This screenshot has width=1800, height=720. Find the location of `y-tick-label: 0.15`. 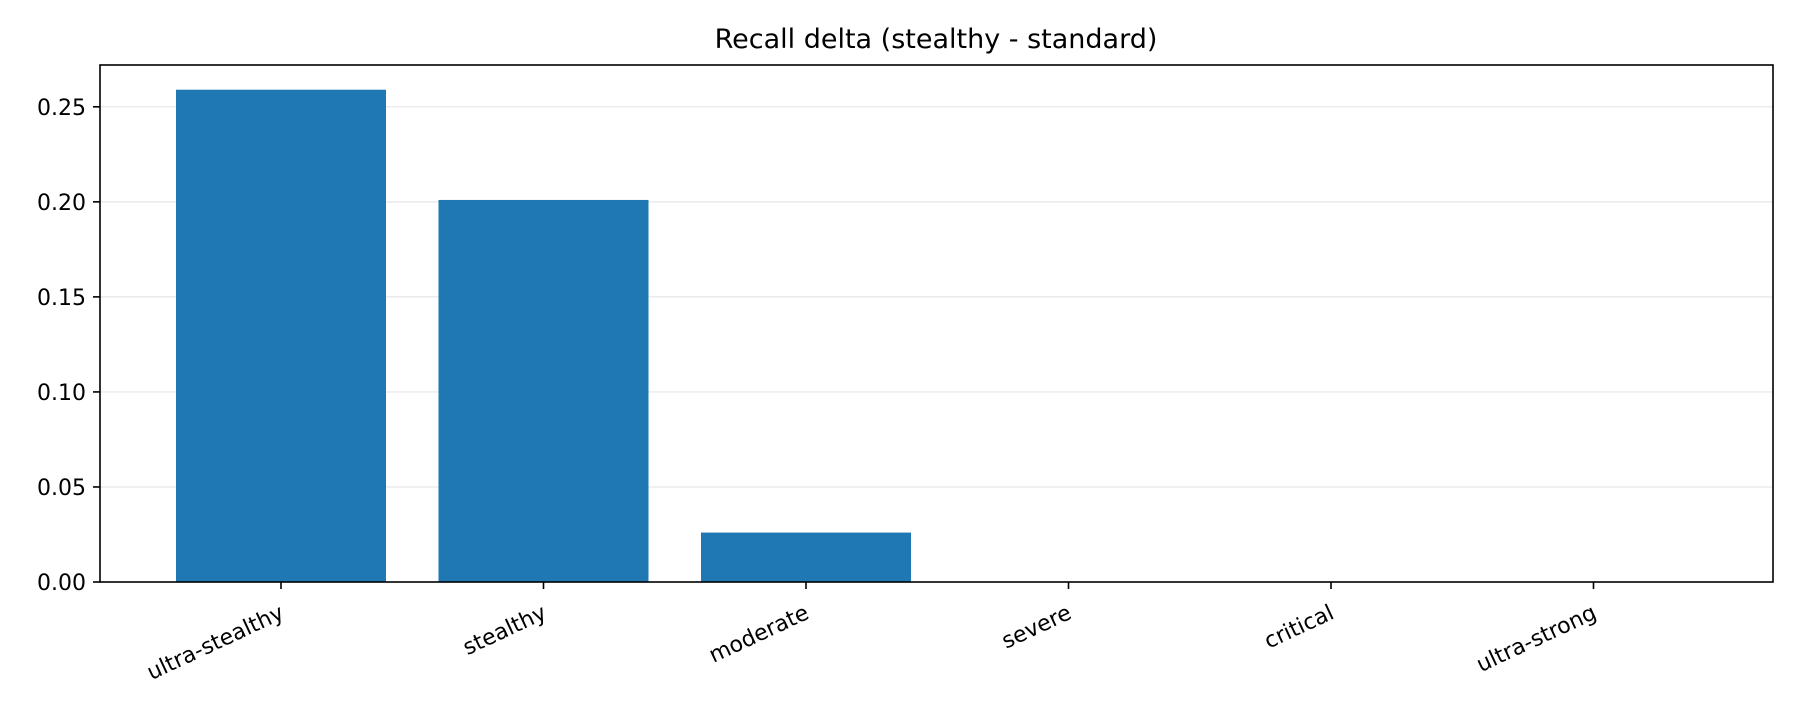

y-tick-label: 0.15 is located at coordinates (61, 298).